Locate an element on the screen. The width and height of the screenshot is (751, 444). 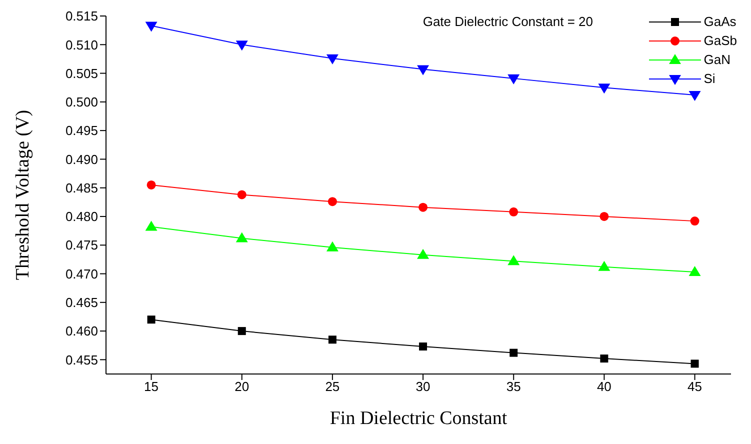
y-tick-label: 0.455 is located at coordinates (81, 360).